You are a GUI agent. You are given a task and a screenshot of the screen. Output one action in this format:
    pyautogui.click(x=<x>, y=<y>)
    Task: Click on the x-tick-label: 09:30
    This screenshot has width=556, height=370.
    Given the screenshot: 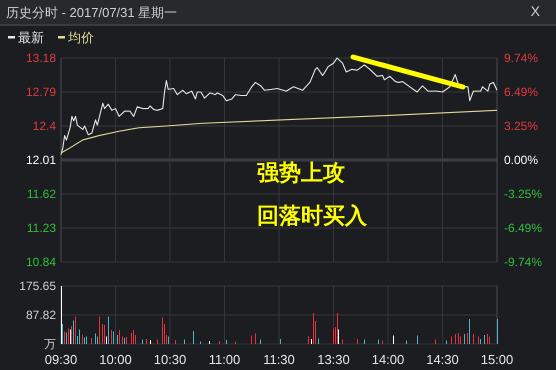 What is the action you would take?
    pyautogui.click(x=61, y=359)
    